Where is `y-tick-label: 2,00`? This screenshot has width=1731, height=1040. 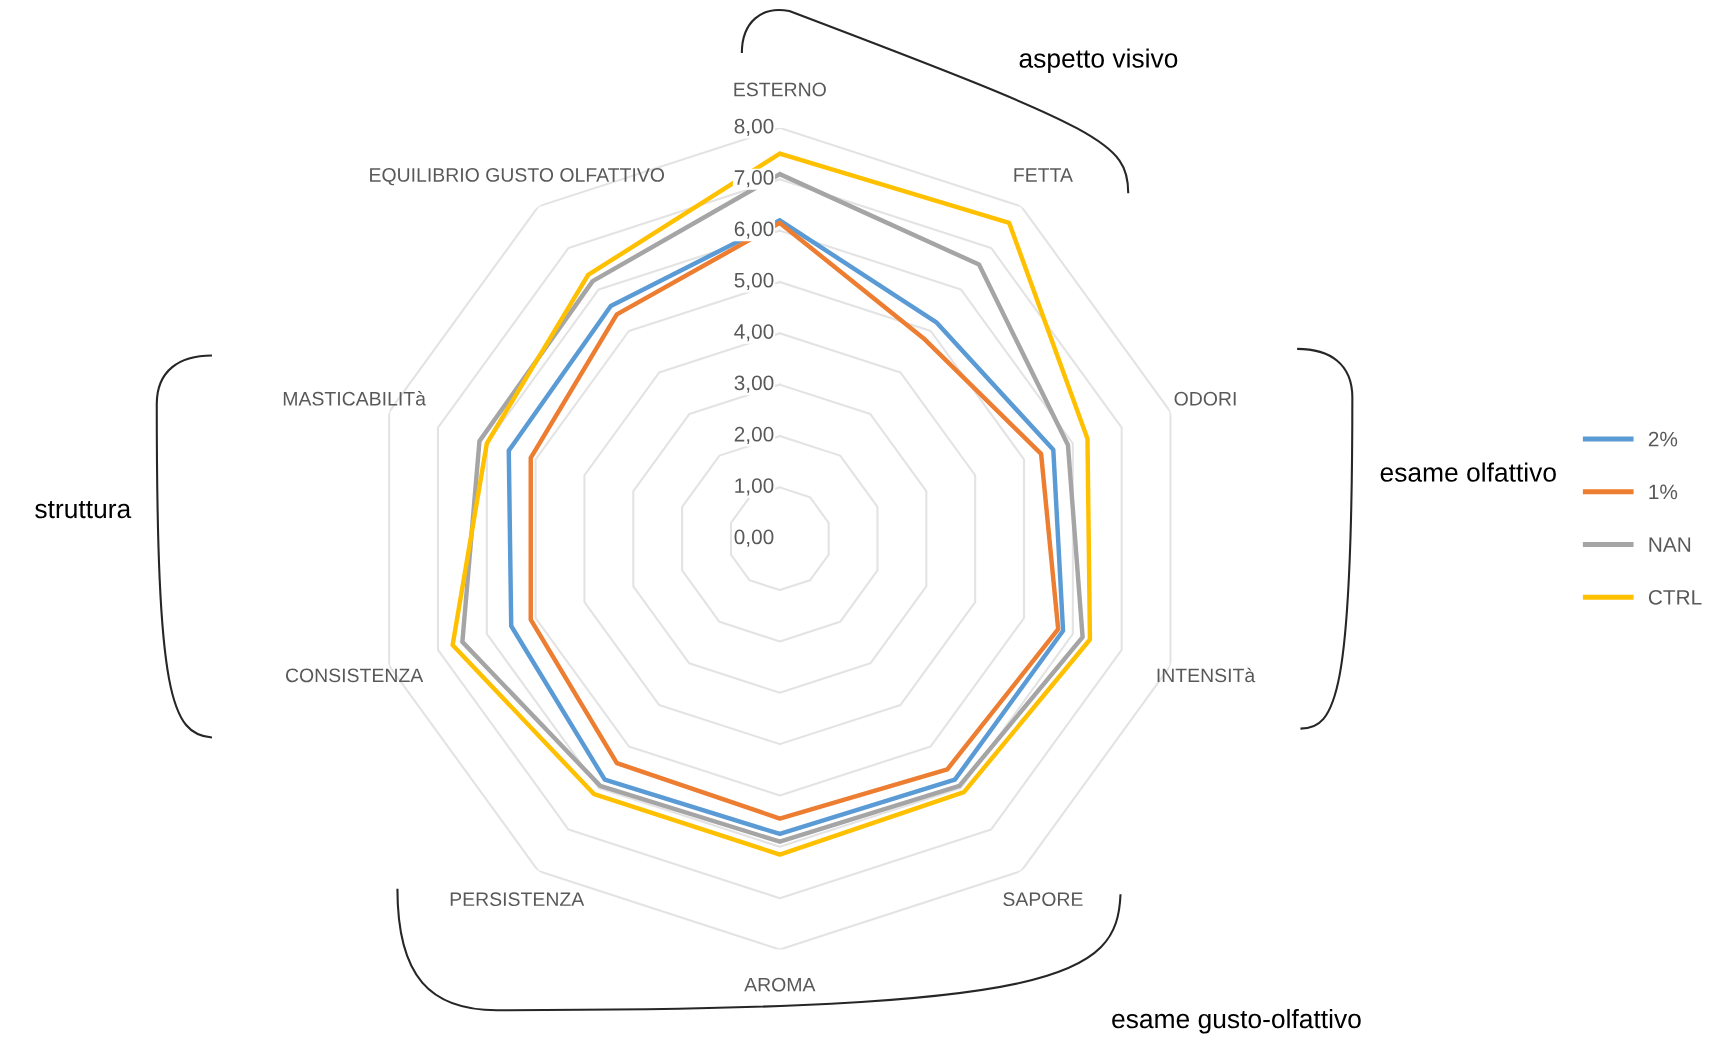 y-tick-label: 2,00 is located at coordinates (754, 435).